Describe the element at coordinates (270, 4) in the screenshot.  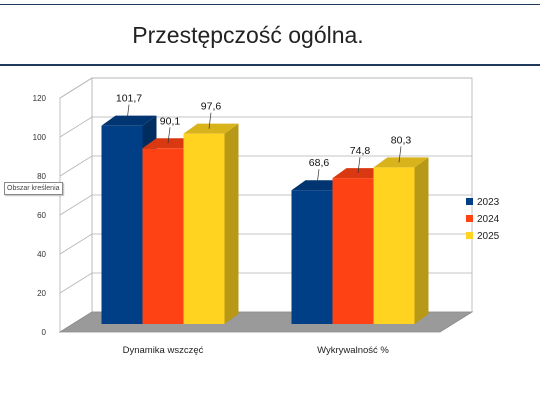
I see `slide-top-rule` at that location.